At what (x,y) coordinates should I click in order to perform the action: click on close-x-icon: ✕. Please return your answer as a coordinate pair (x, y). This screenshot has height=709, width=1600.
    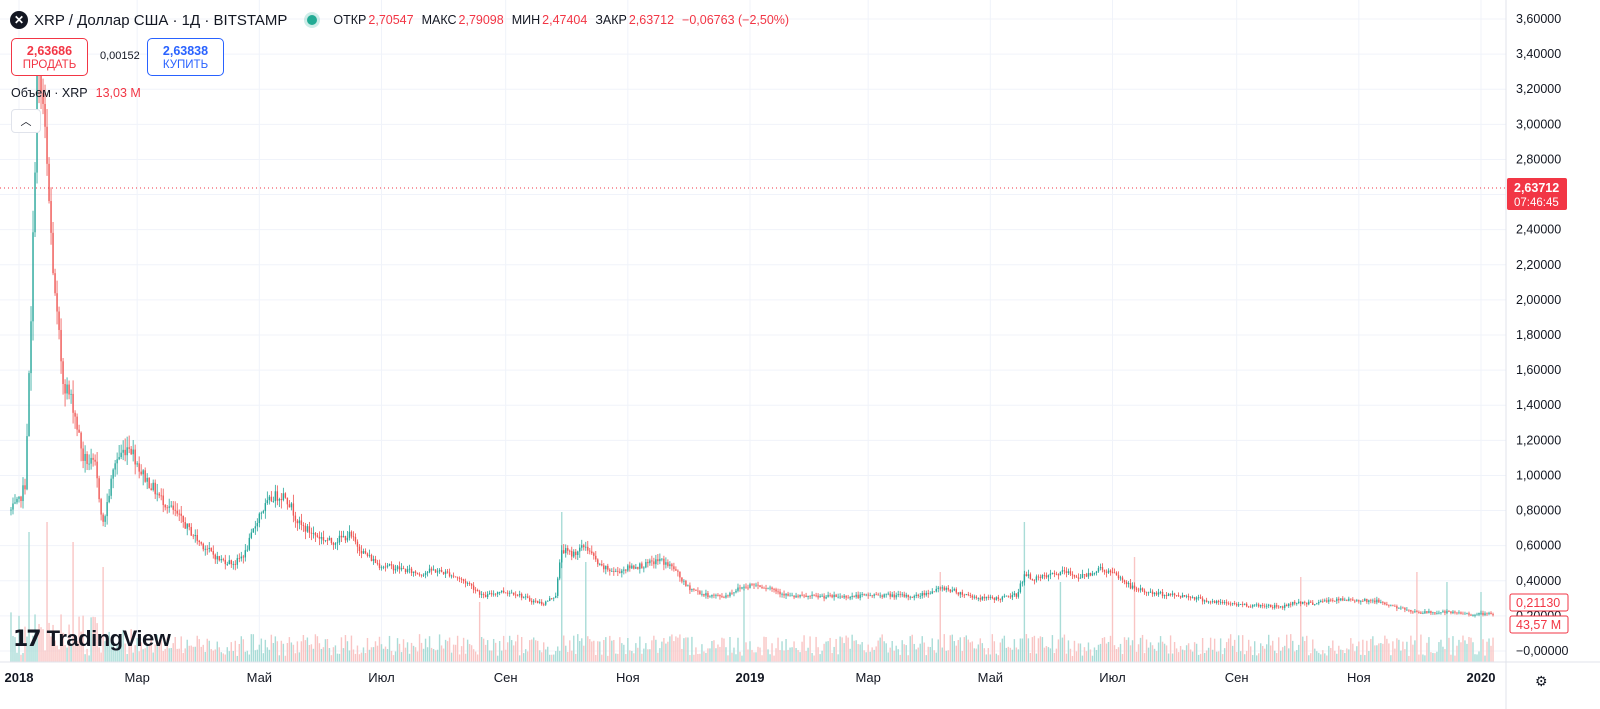
    Looking at the image, I should click on (19, 20).